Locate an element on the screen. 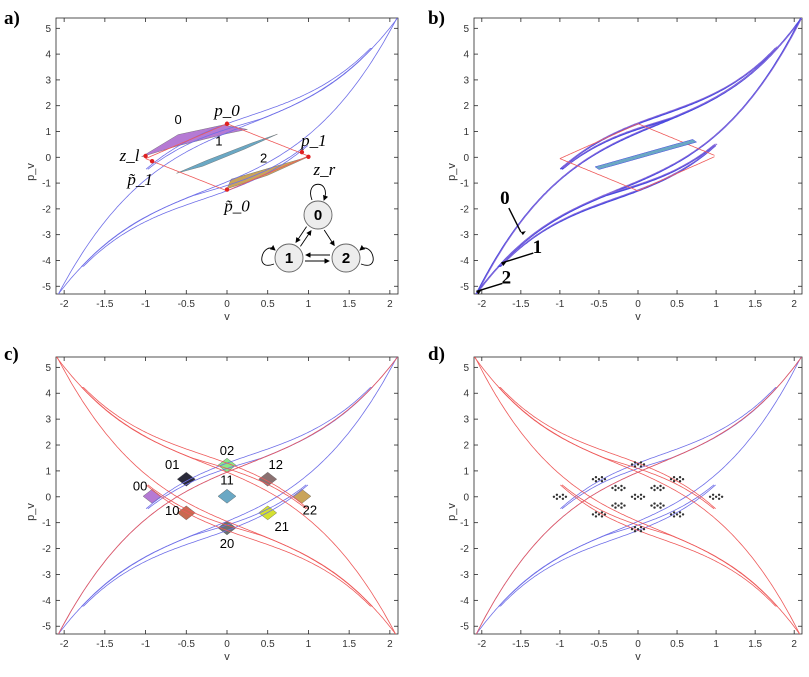  annotation-label: 0 is located at coordinates (505, 198).